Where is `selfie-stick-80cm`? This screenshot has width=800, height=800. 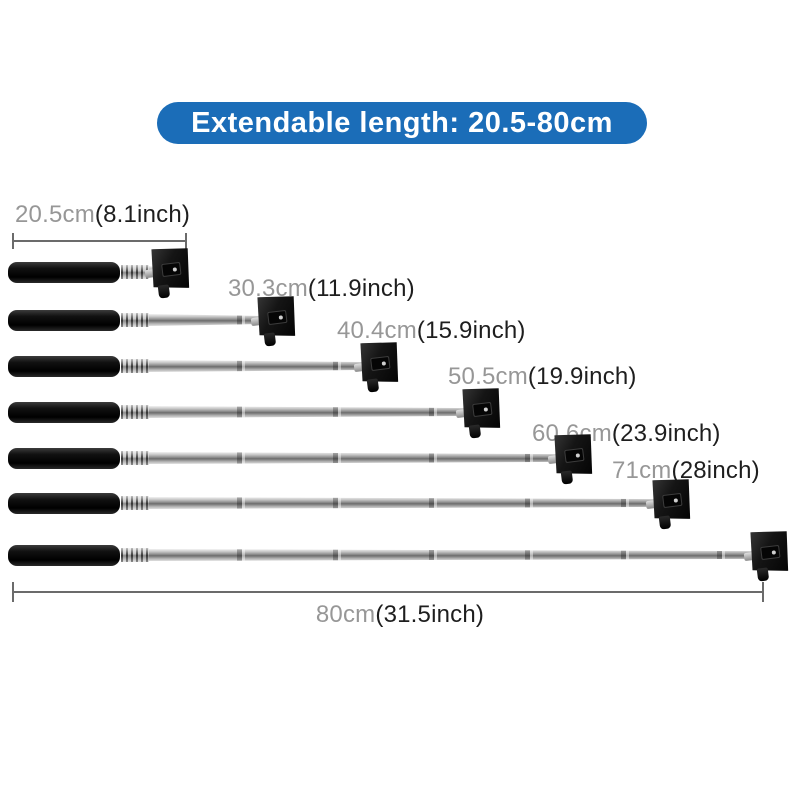
selfie-stick-80cm is located at coordinates (398, 562).